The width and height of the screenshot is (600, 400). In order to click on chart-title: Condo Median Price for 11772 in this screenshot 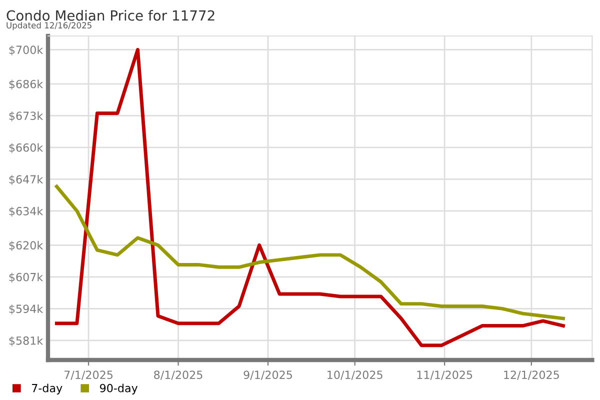, I will do `click(110, 15)`.